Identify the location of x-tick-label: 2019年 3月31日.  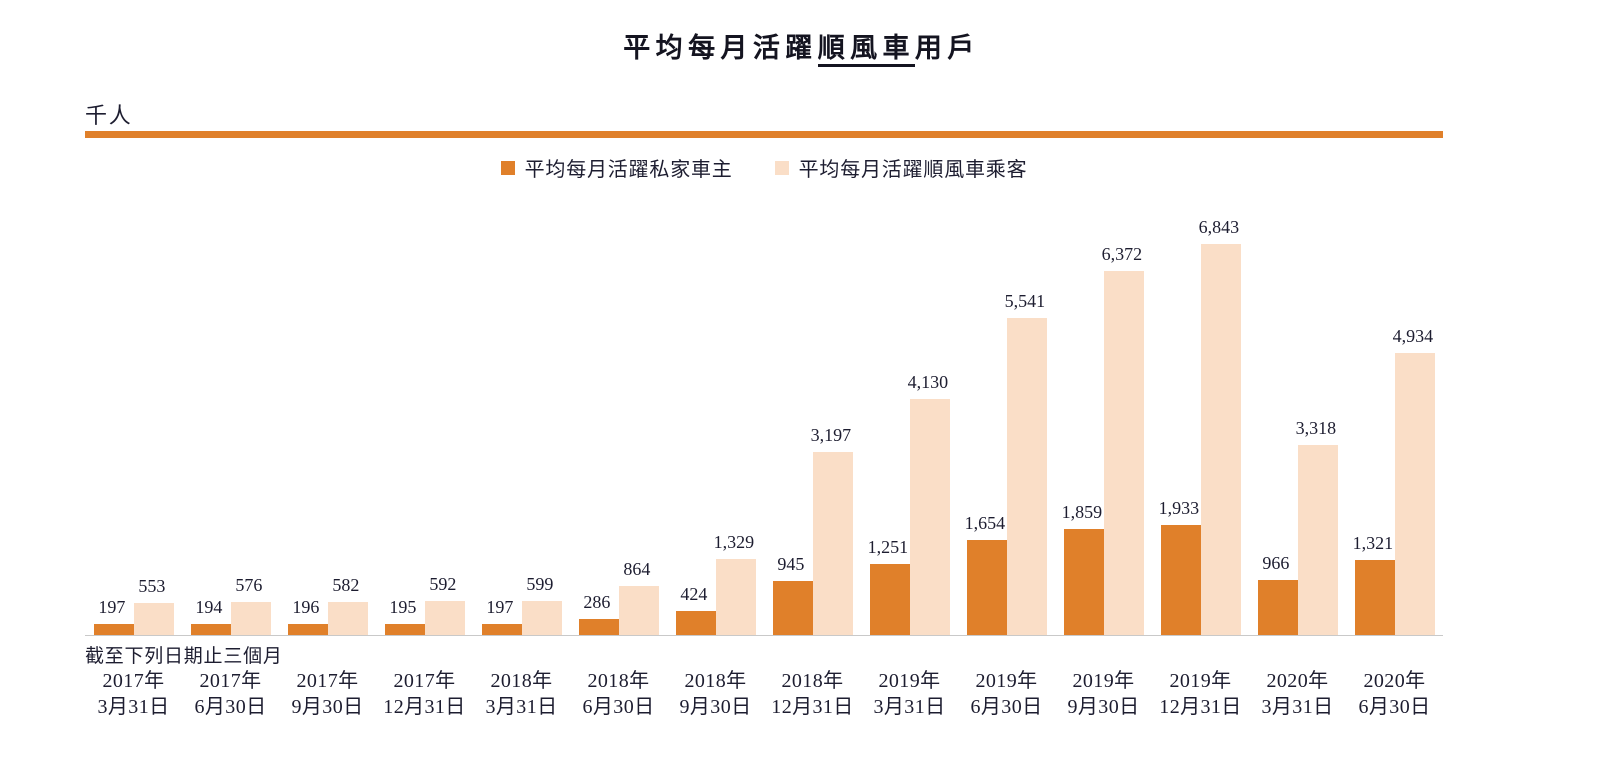
(909, 694).